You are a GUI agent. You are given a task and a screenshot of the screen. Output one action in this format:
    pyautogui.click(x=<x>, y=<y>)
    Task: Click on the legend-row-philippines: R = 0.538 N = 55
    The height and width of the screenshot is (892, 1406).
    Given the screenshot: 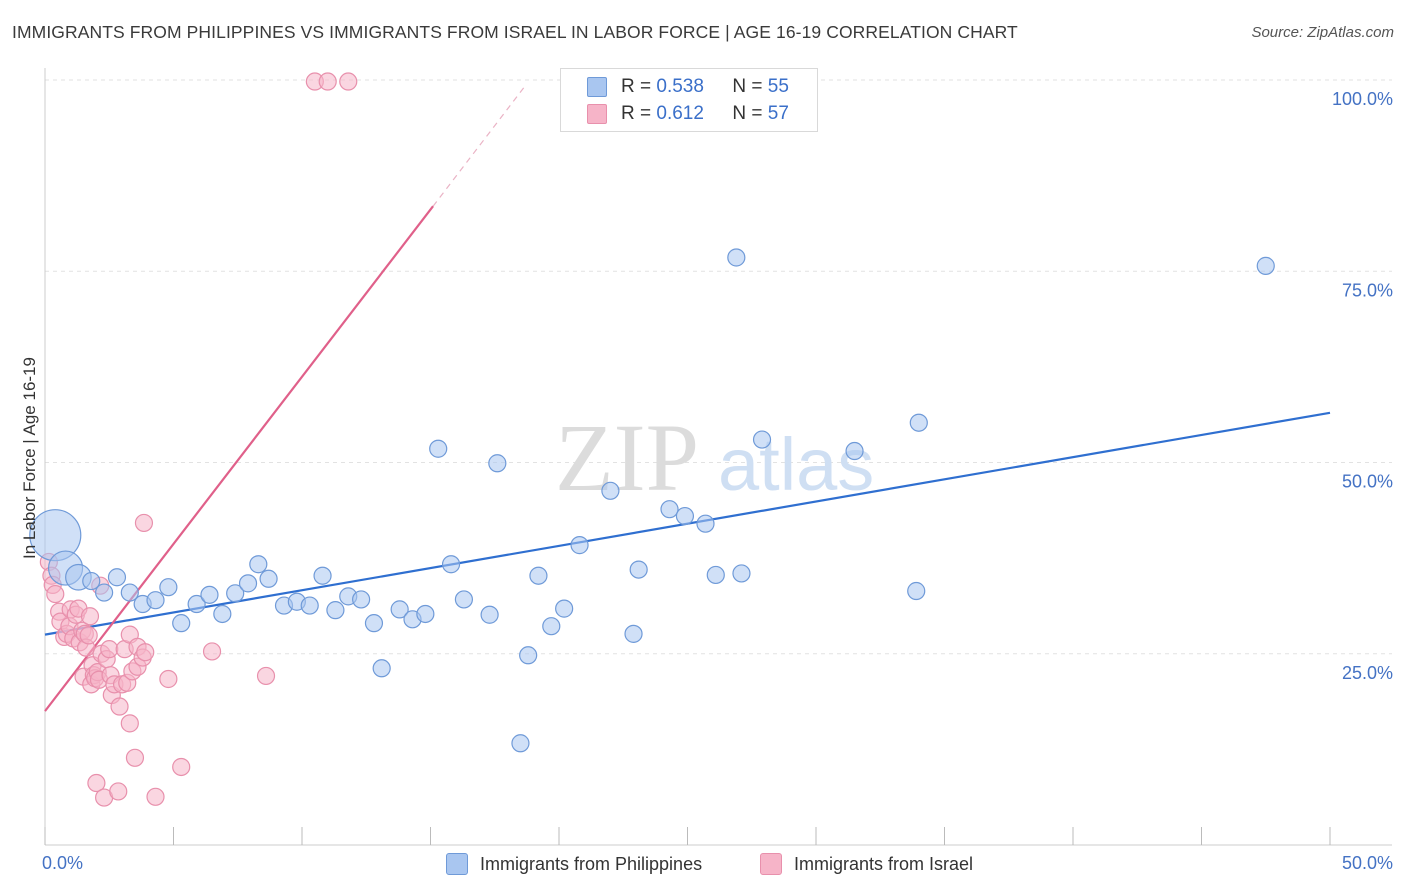 What is the action you would take?
    pyautogui.click(x=688, y=87)
    